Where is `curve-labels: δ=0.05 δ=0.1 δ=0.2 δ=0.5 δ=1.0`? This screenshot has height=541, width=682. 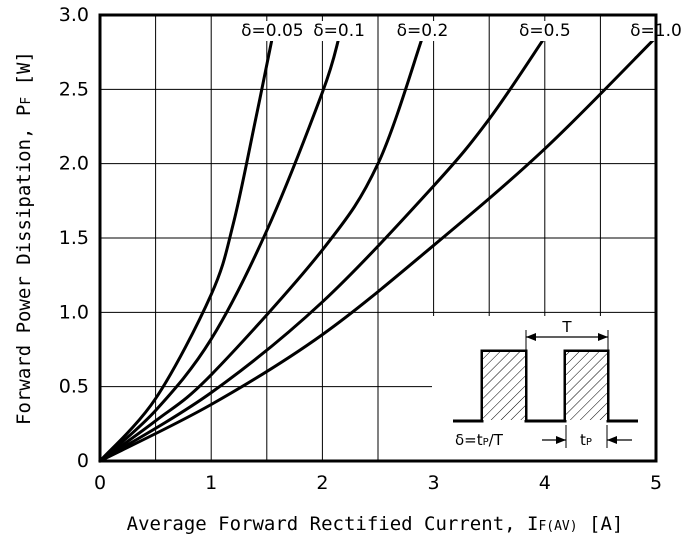
curve-labels: δ=0.05 δ=0.1 δ=0.2 δ=0.5 δ=1.0 is located at coordinates (460, 31).